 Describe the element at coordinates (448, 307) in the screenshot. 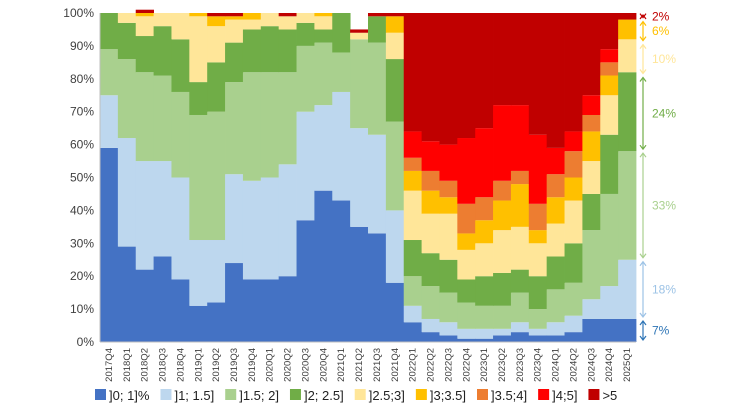

I see `bar-segment-2022Q3-s2` at that location.